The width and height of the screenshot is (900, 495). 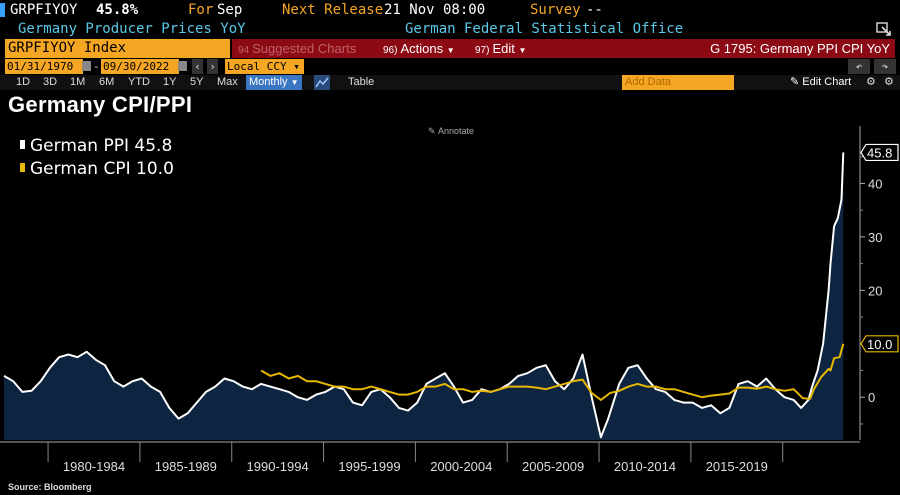 What do you see at coordinates (50, 82) in the screenshot?
I see `tab-3d: 3D` at bounding box center [50, 82].